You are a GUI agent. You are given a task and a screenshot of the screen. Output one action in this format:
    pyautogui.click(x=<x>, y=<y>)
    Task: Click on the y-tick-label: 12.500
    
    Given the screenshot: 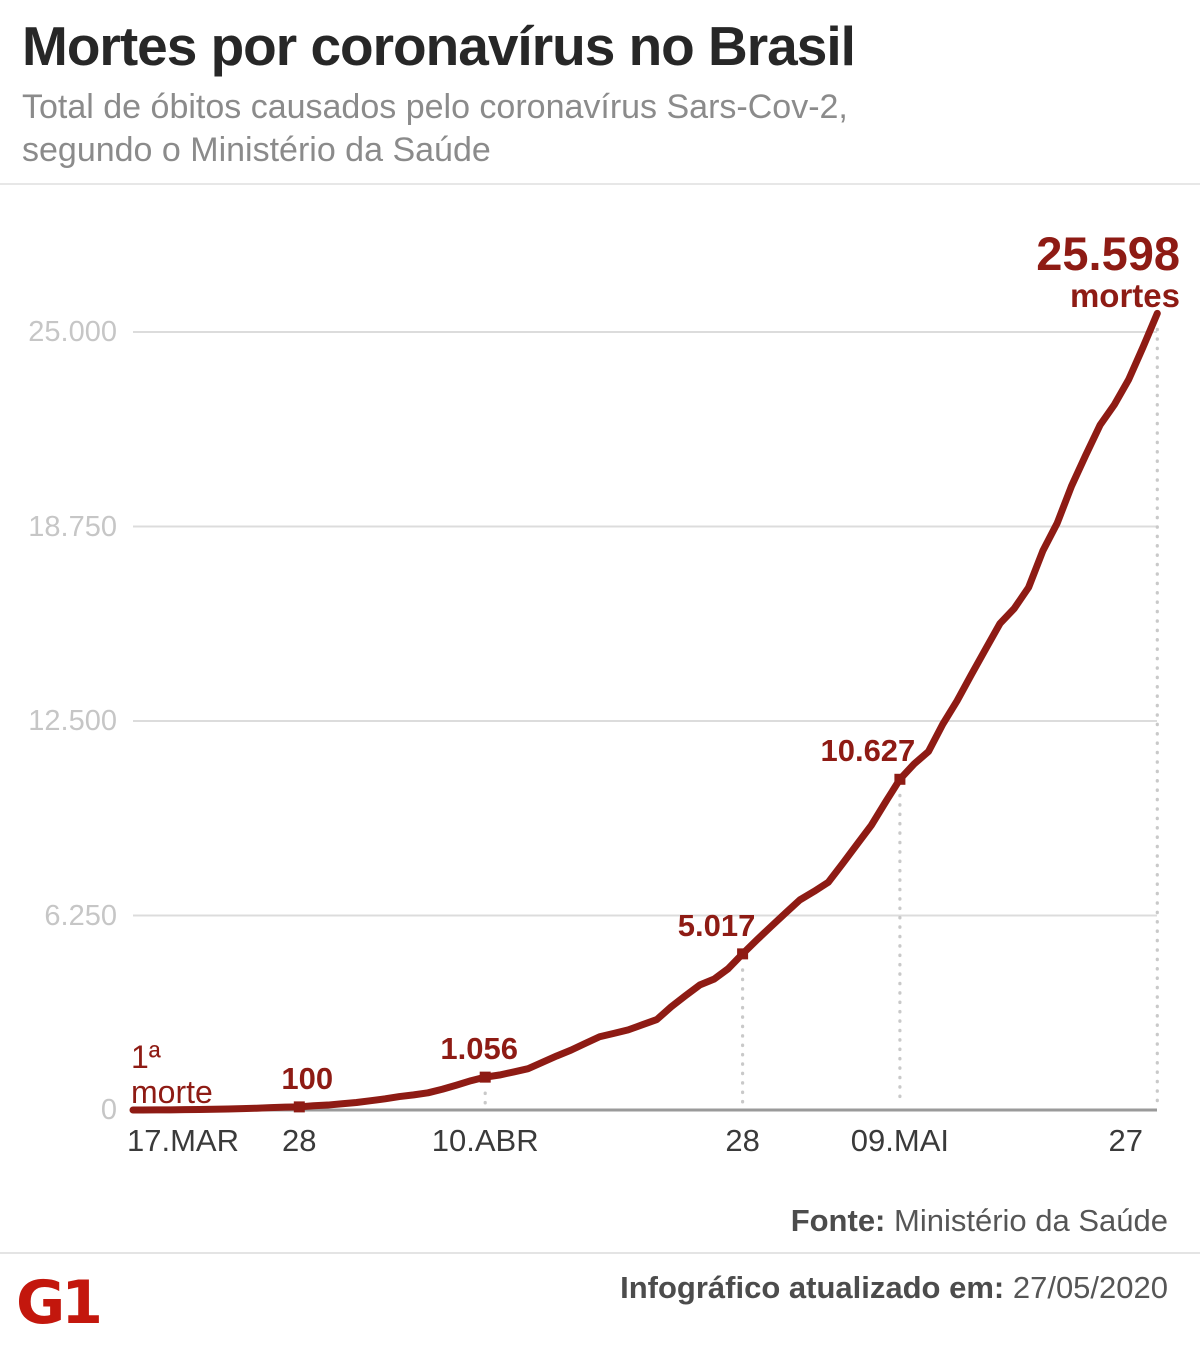 What is the action you would take?
    pyautogui.click(x=72, y=721)
    